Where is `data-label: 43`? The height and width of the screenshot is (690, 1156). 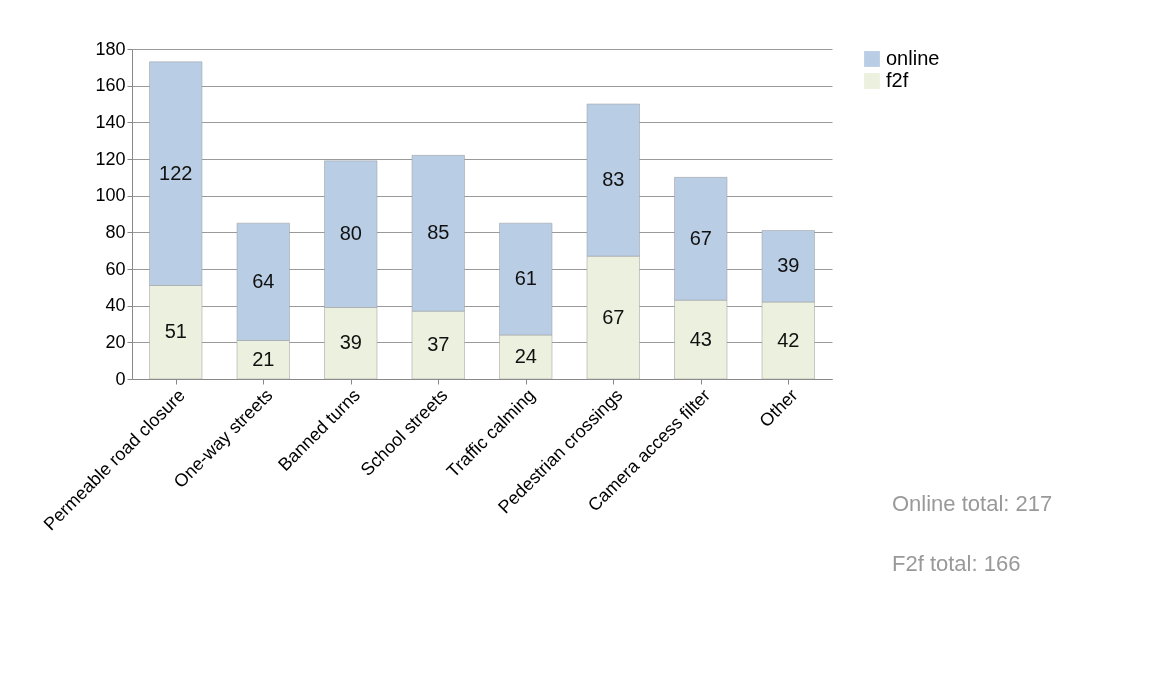
data-label: 43 is located at coordinates (700, 338).